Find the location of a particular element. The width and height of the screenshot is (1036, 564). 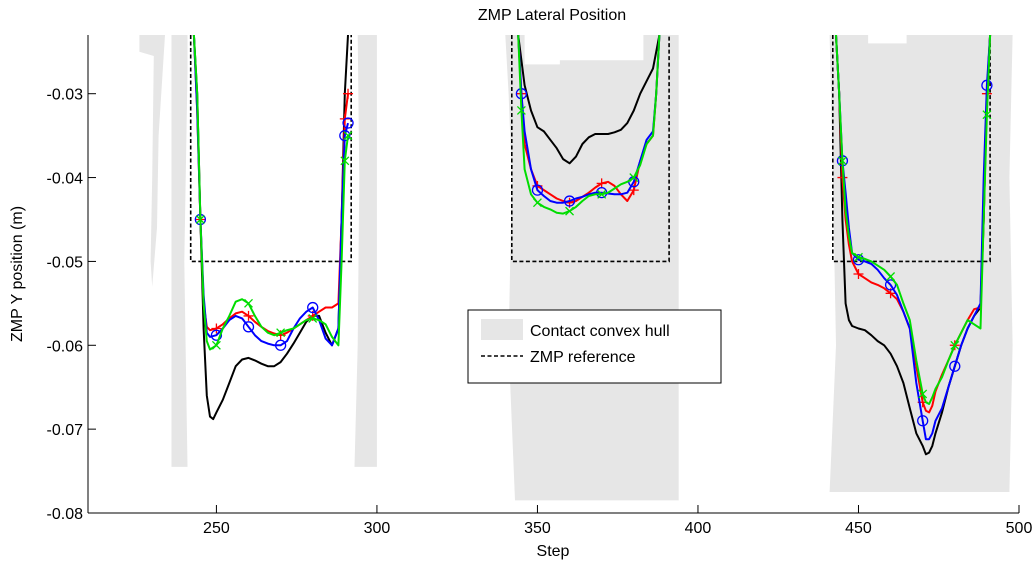

y-tick-label-2: -0.06 is located at coordinates (65, 346).